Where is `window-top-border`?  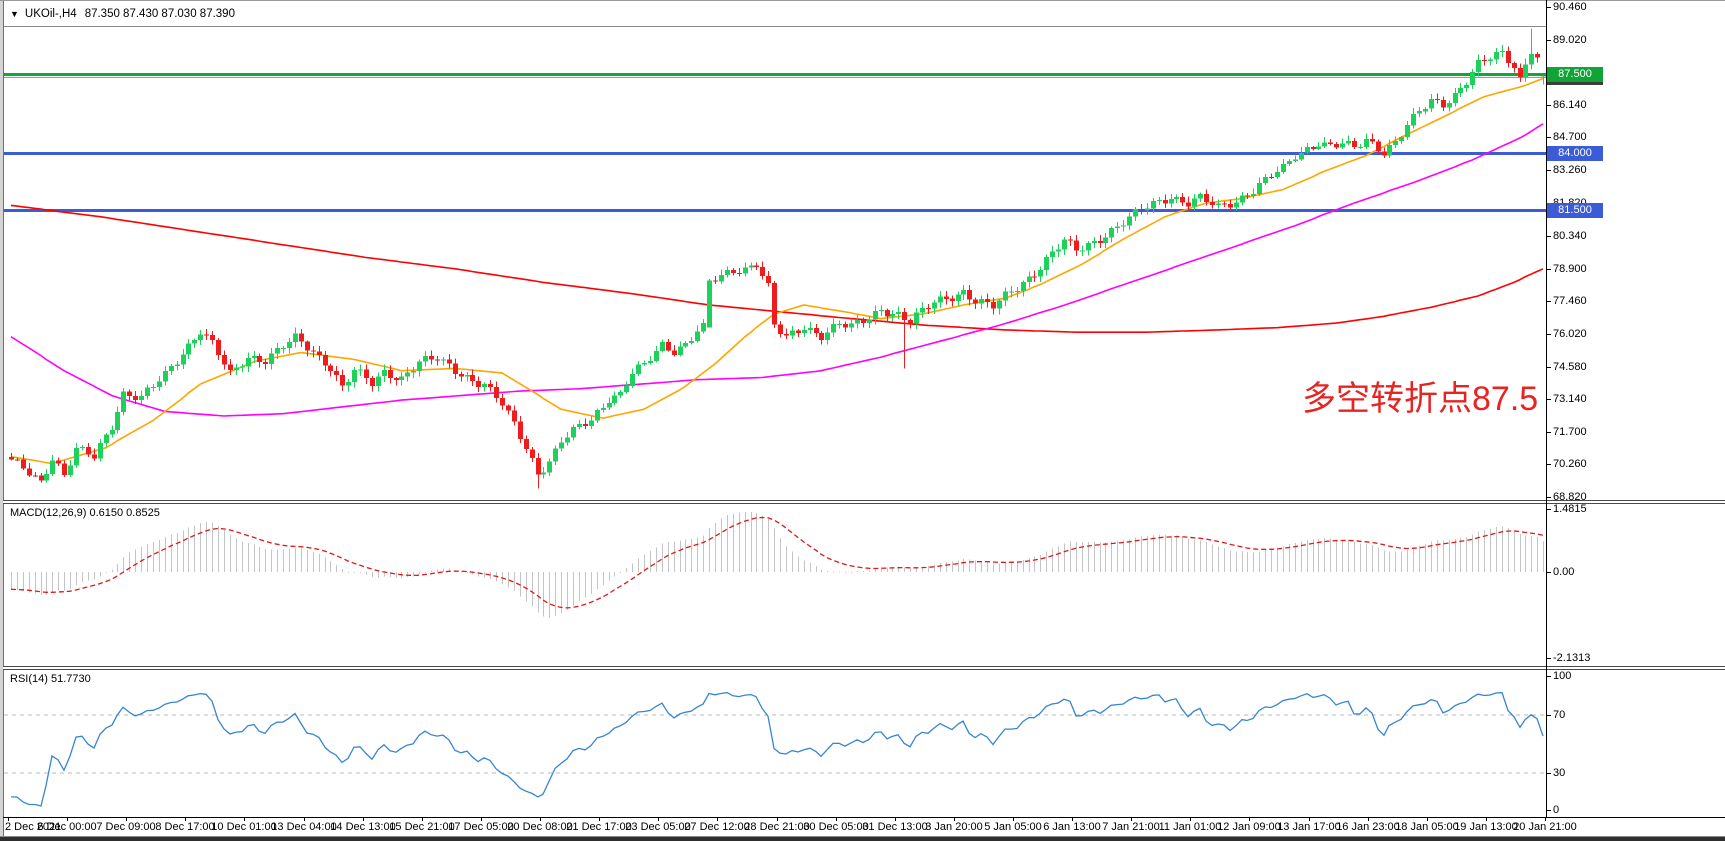
window-top-border is located at coordinates (862, 0).